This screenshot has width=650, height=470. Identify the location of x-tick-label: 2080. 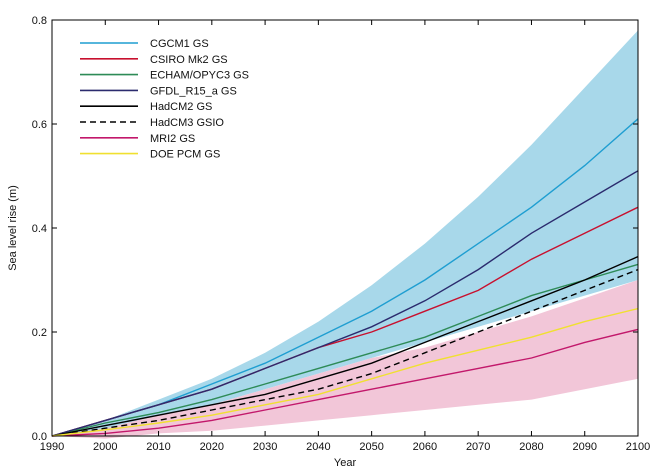
(531, 447).